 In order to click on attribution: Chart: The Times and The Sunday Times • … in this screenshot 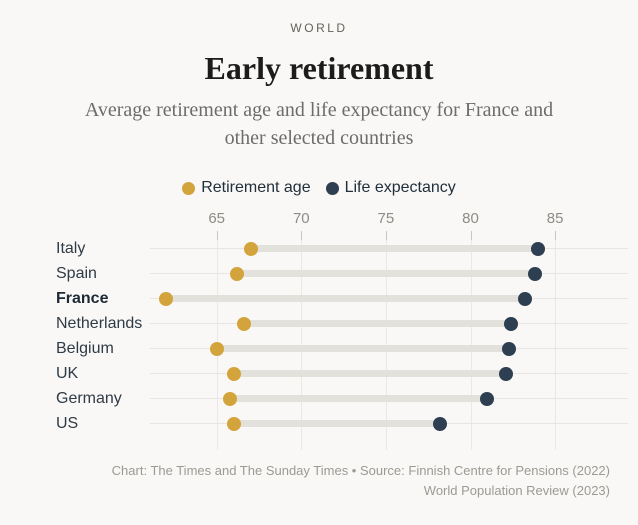, I will do `click(361, 480)`.